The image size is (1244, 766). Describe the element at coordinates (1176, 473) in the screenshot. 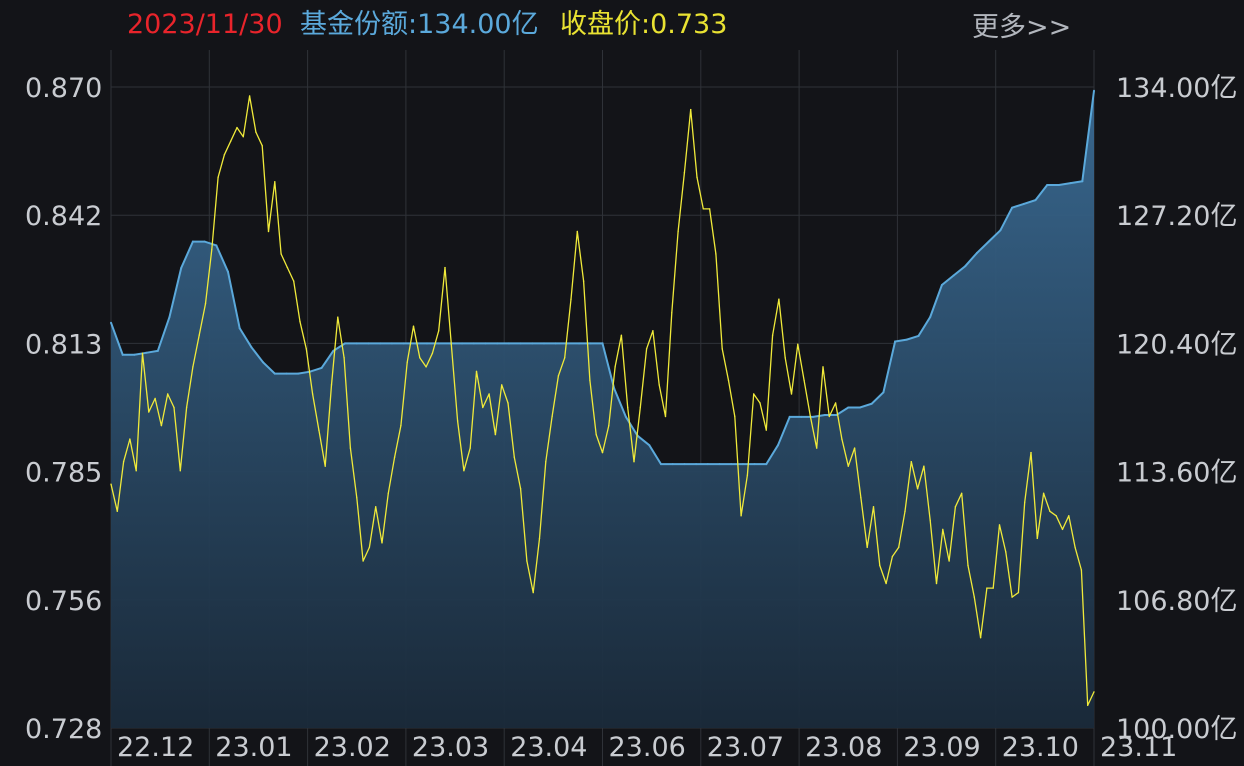

I see `y-right-tick-label: 113.60亿` at that location.